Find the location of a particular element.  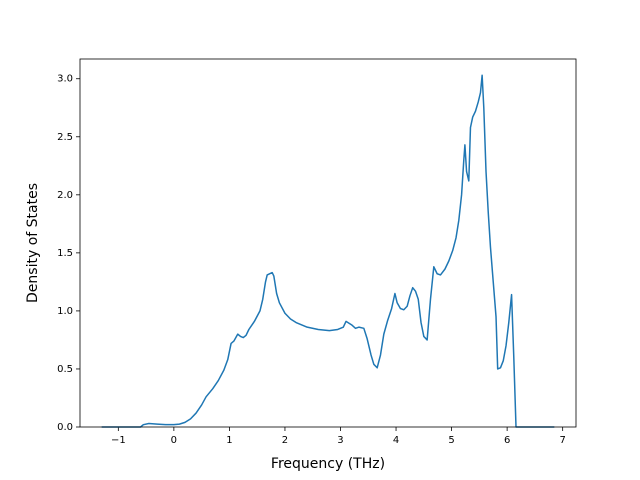

y-axis-label: Density of States is located at coordinates (33, 243).